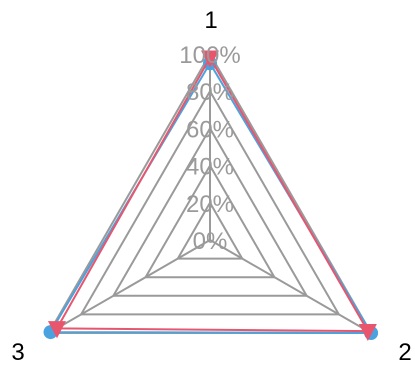 This screenshot has height=365, width=415. I want to click on axis-label-1: 1, so click(210, 20).